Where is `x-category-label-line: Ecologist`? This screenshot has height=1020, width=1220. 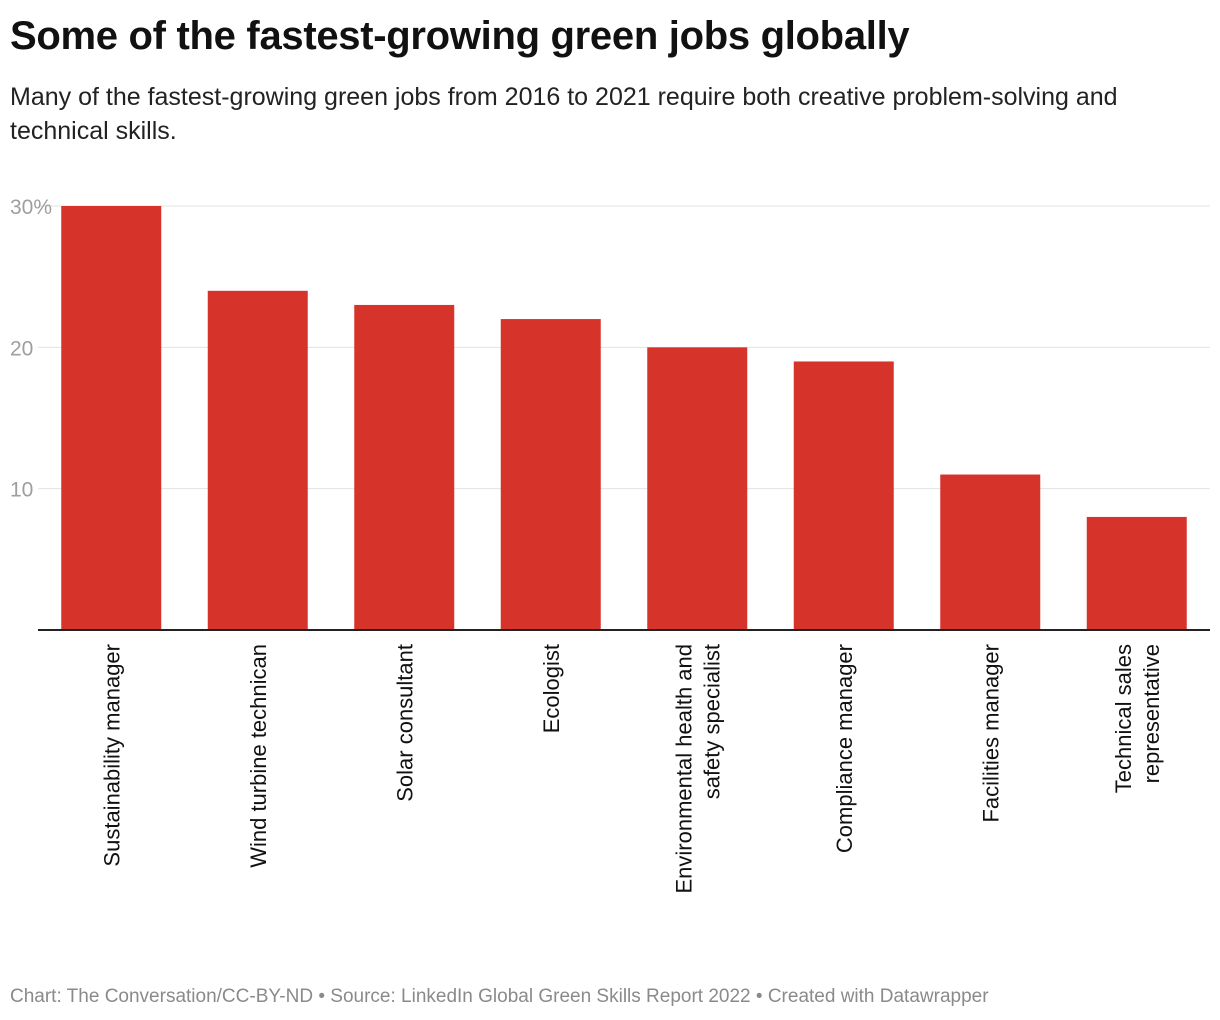 x-category-label-line: Ecologist is located at coordinates (551, 688).